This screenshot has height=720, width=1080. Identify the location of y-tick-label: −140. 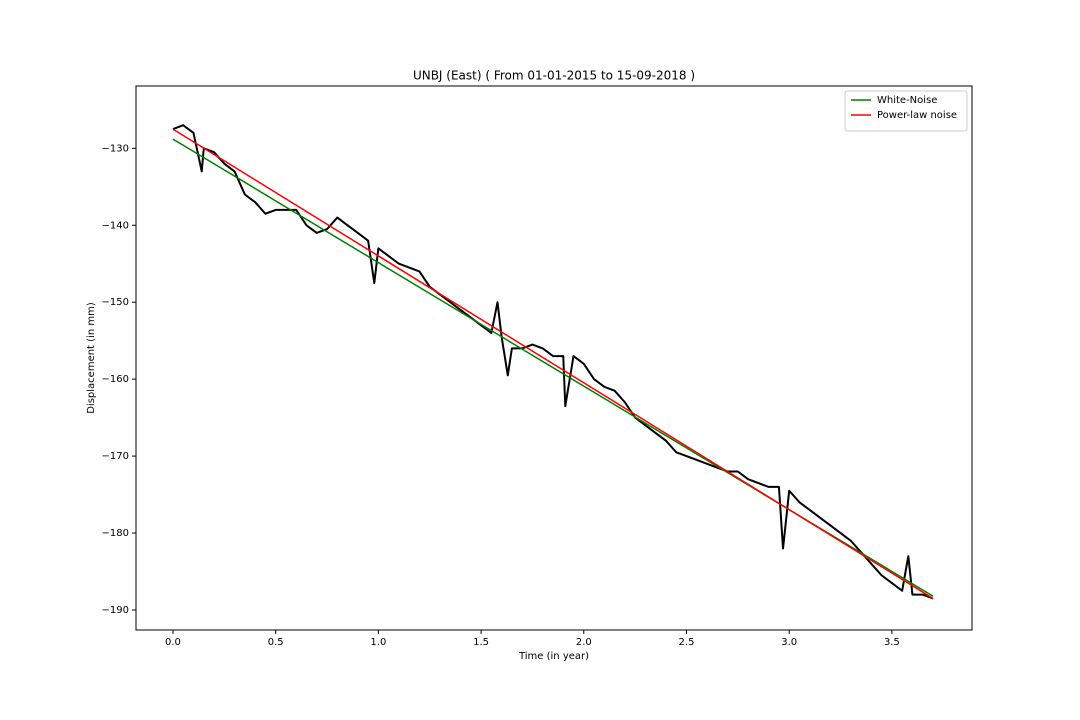
(115, 225).